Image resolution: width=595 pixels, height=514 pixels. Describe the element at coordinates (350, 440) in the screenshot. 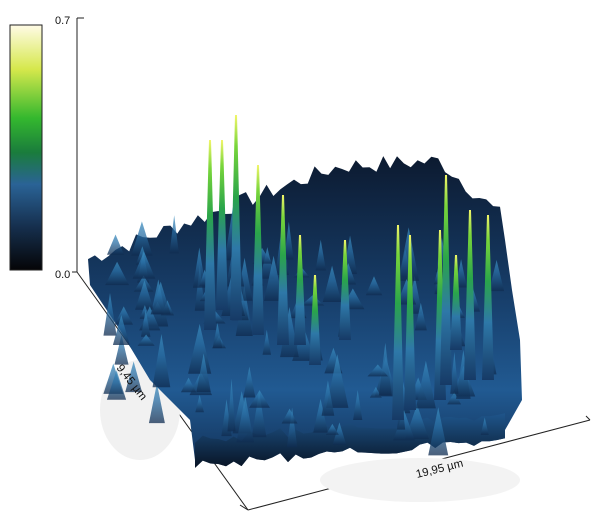

I see `surface-front-face` at that location.